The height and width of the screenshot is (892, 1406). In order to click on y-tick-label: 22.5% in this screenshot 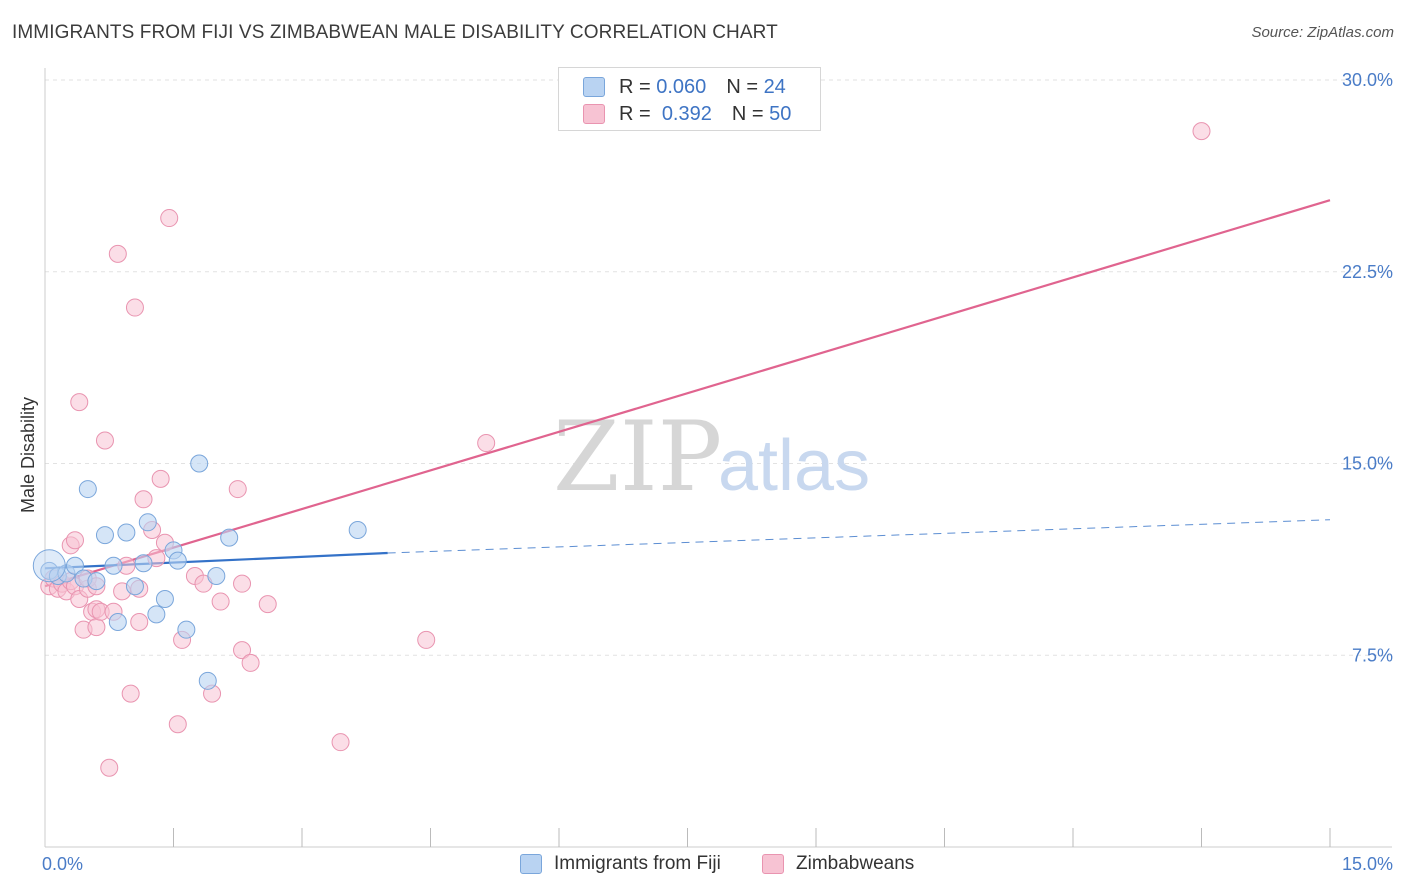, I will do `click(1367, 272)`.